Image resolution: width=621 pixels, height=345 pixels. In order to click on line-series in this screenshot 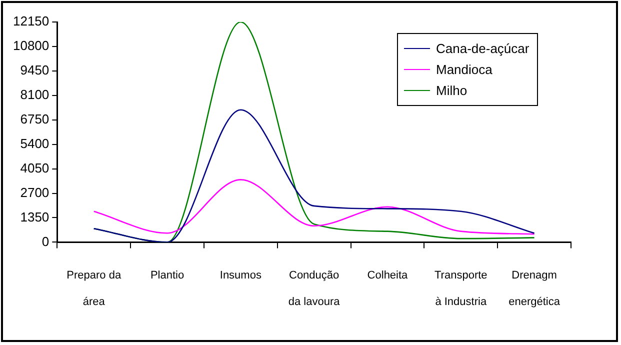, I will do `click(314, 207)`.